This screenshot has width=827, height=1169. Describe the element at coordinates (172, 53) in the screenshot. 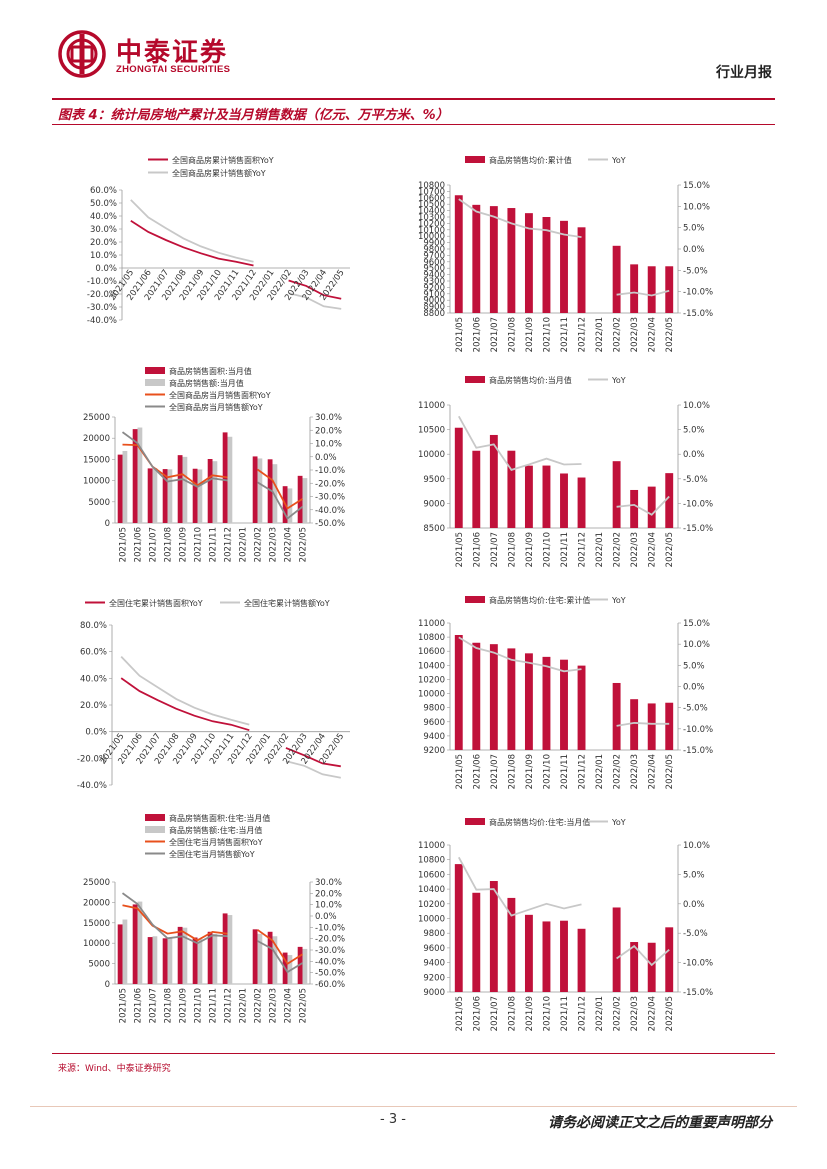

I see `company-name-cn: 中泰证券` at that location.